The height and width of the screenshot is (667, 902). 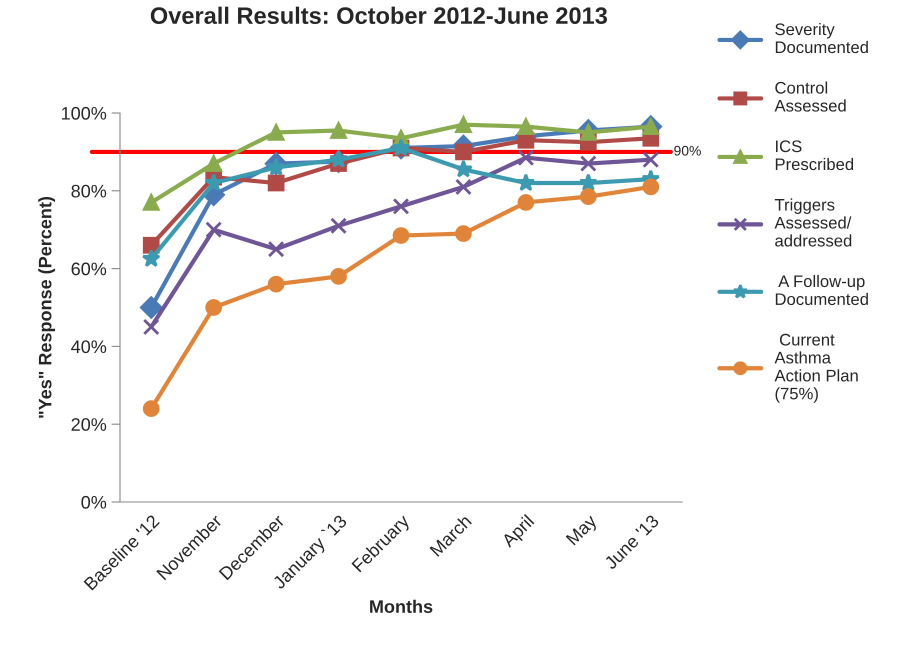 I want to click on y-tick-label: 40%, so click(x=88, y=347).